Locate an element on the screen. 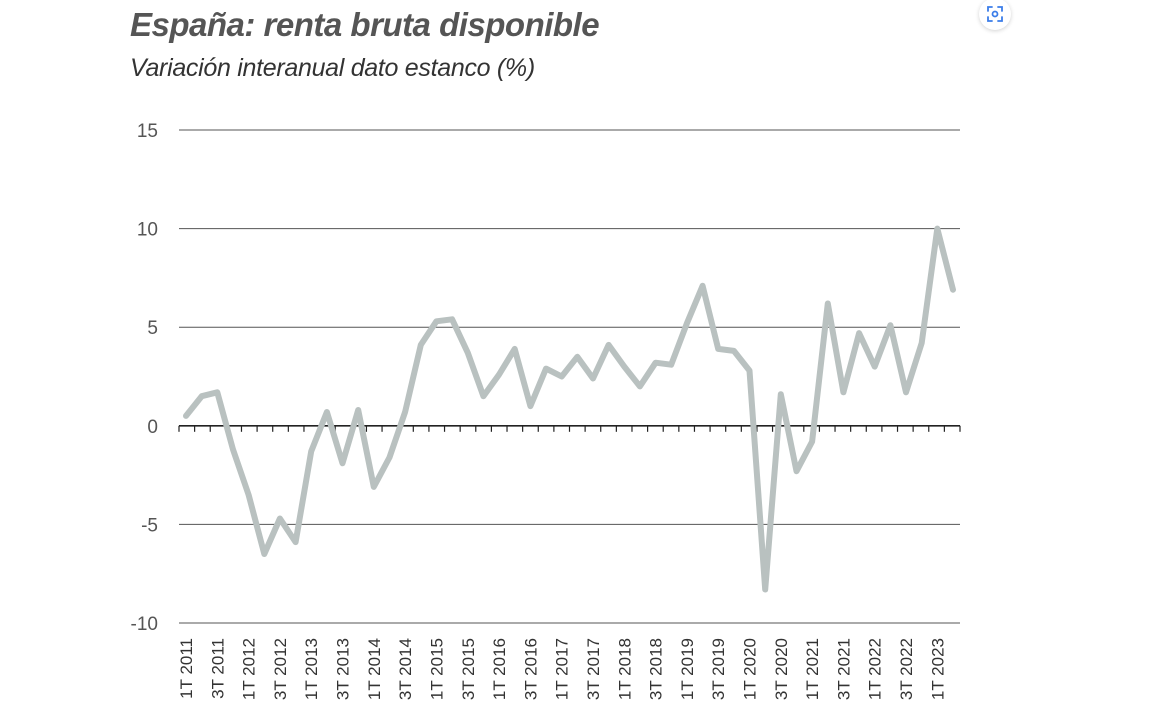 The height and width of the screenshot is (727, 1163). x-tick-label: 3T 2017 is located at coordinates (593, 669).